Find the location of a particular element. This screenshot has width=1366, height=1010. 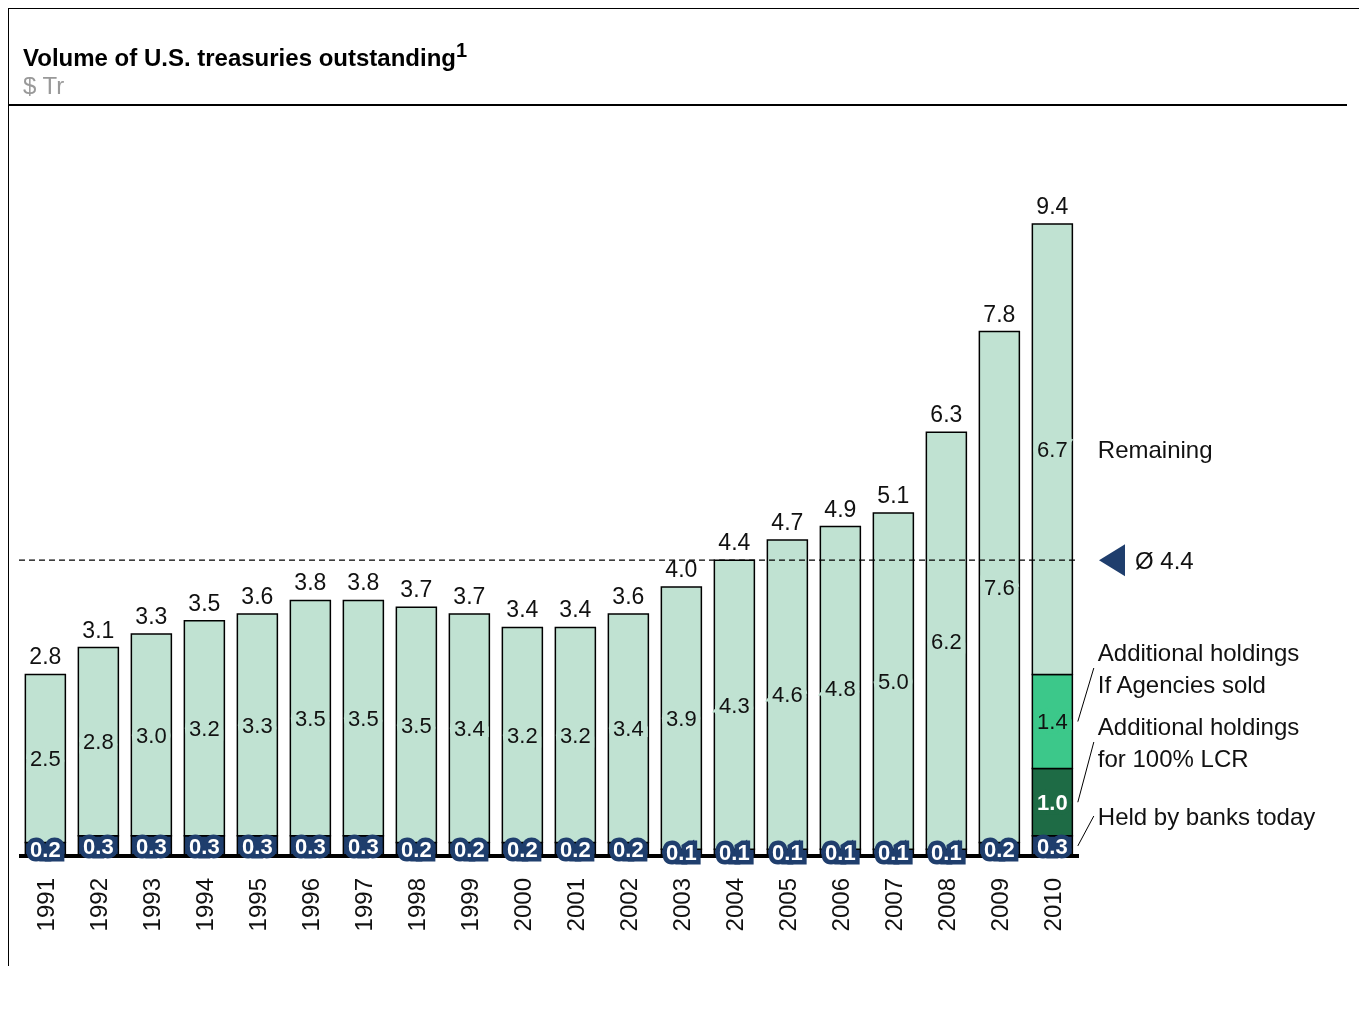

data-label: 5.0 is located at coordinates (893, 681).